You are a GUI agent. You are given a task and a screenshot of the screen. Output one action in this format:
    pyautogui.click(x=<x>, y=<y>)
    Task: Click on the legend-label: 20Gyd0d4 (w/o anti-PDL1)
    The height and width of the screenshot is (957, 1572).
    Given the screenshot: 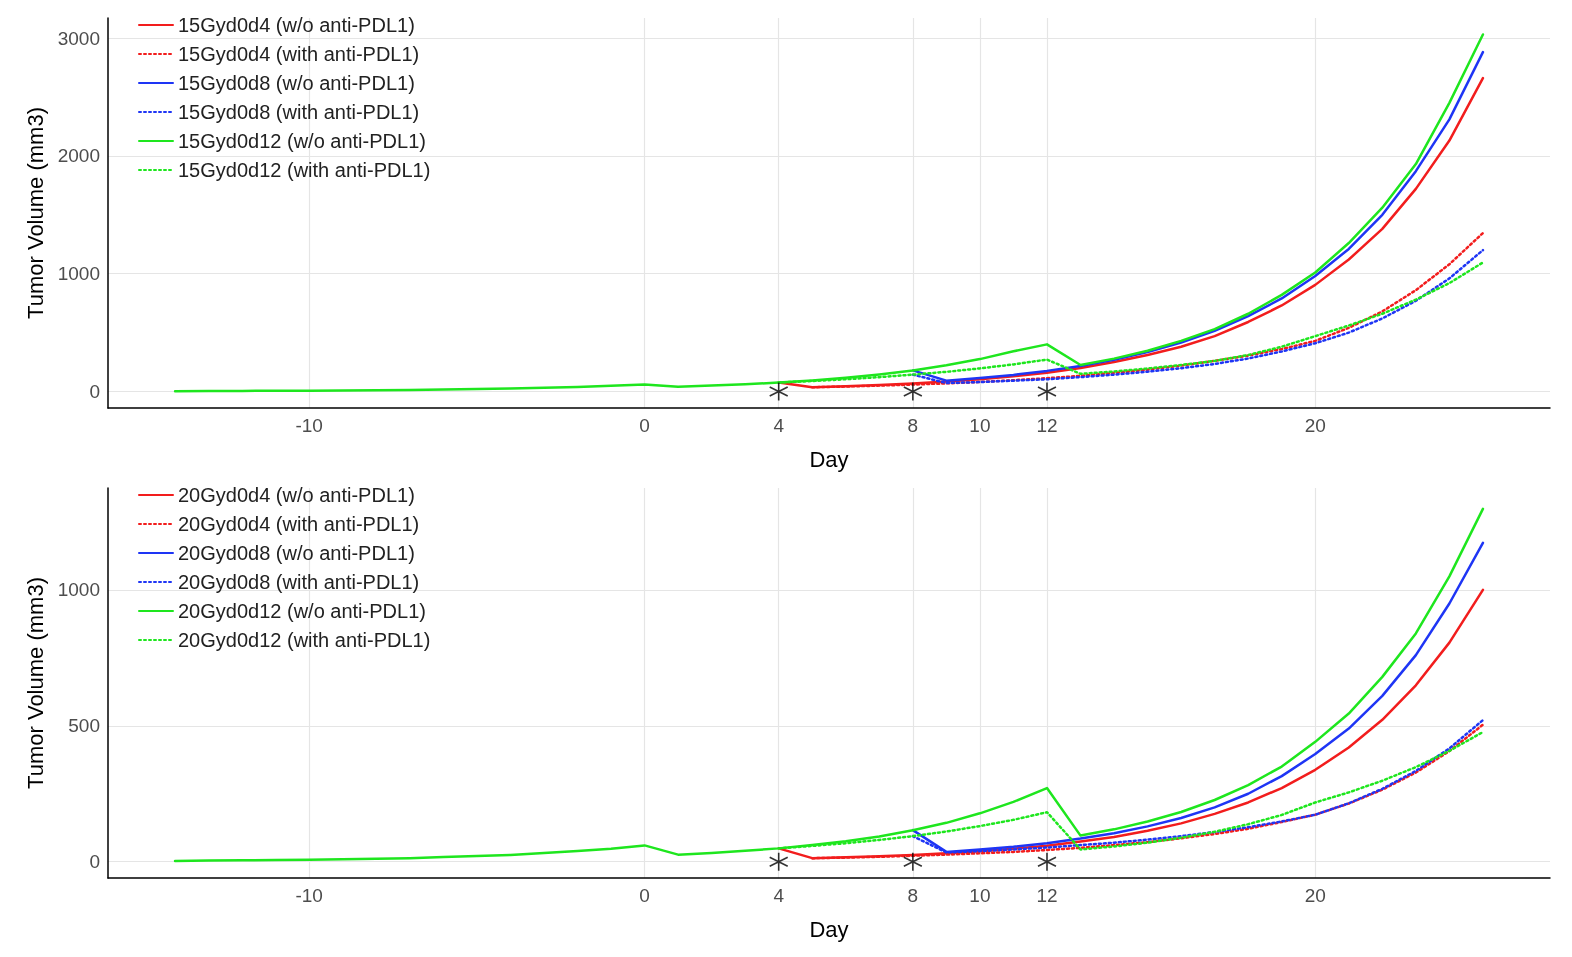 What is the action you would take?
    pyautogui.click(x=296, y=495)
    